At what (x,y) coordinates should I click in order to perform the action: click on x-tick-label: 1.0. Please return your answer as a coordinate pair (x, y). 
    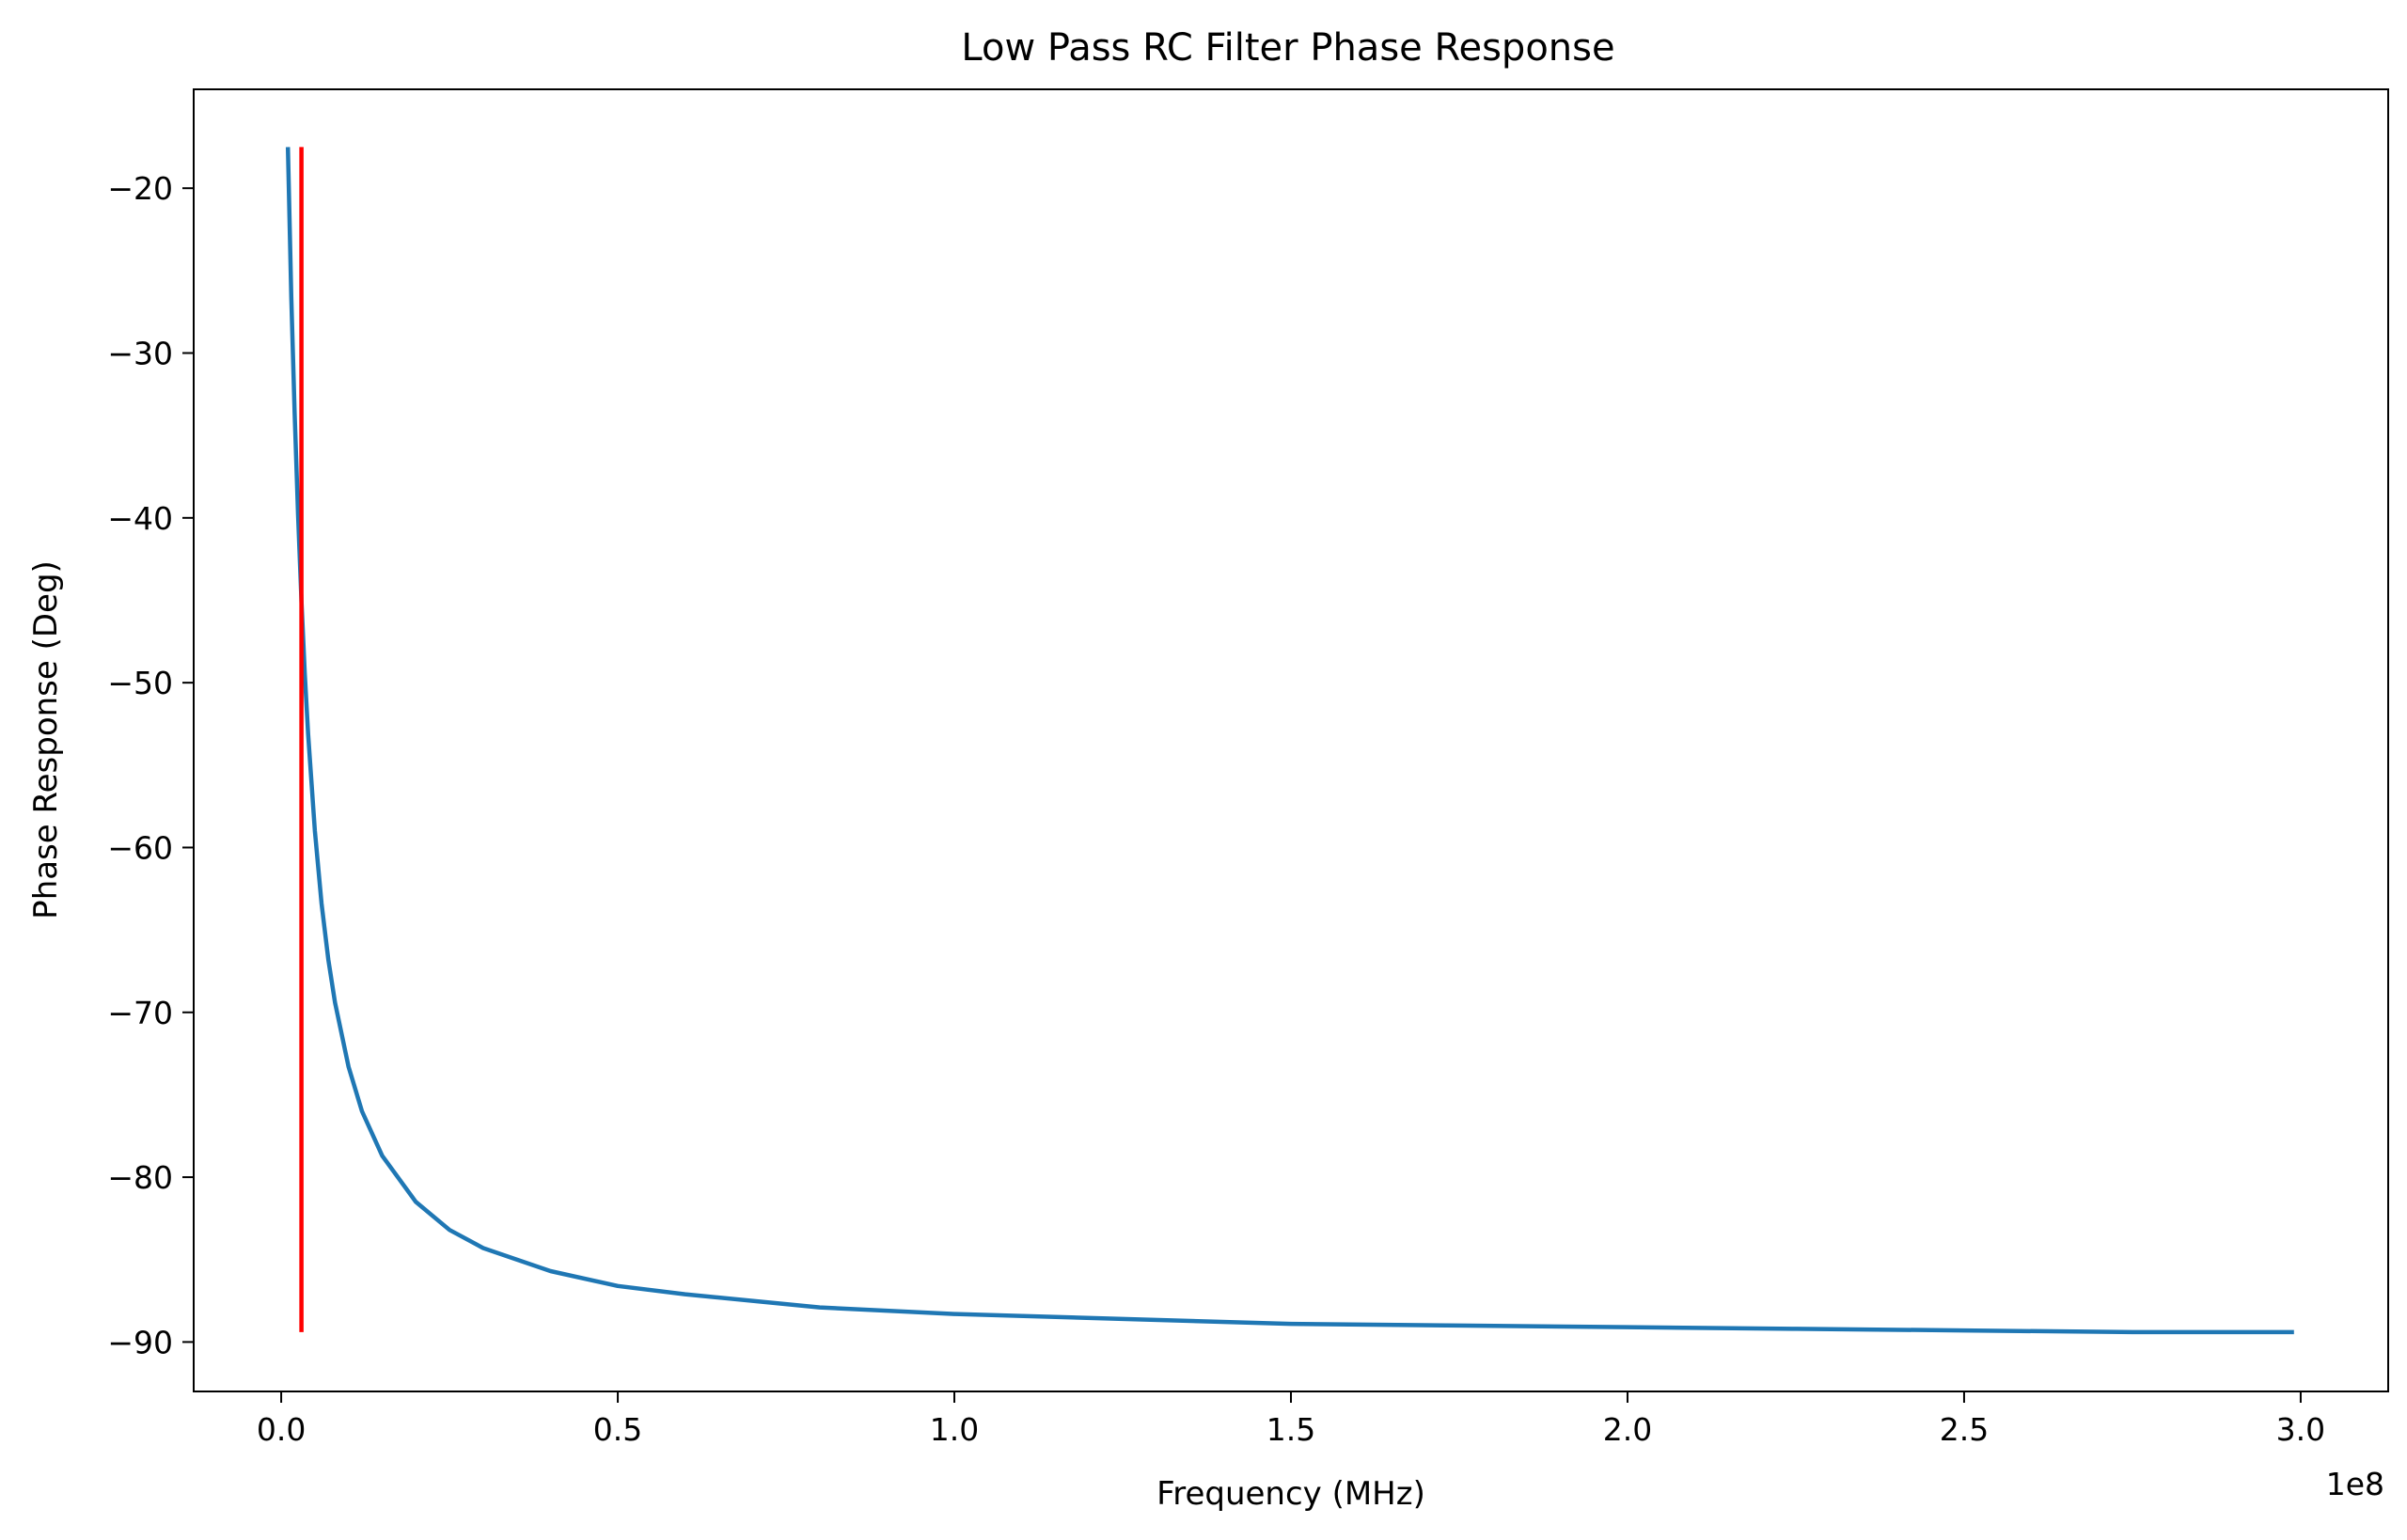
    Looking at the image, I should click on (954, 1429).